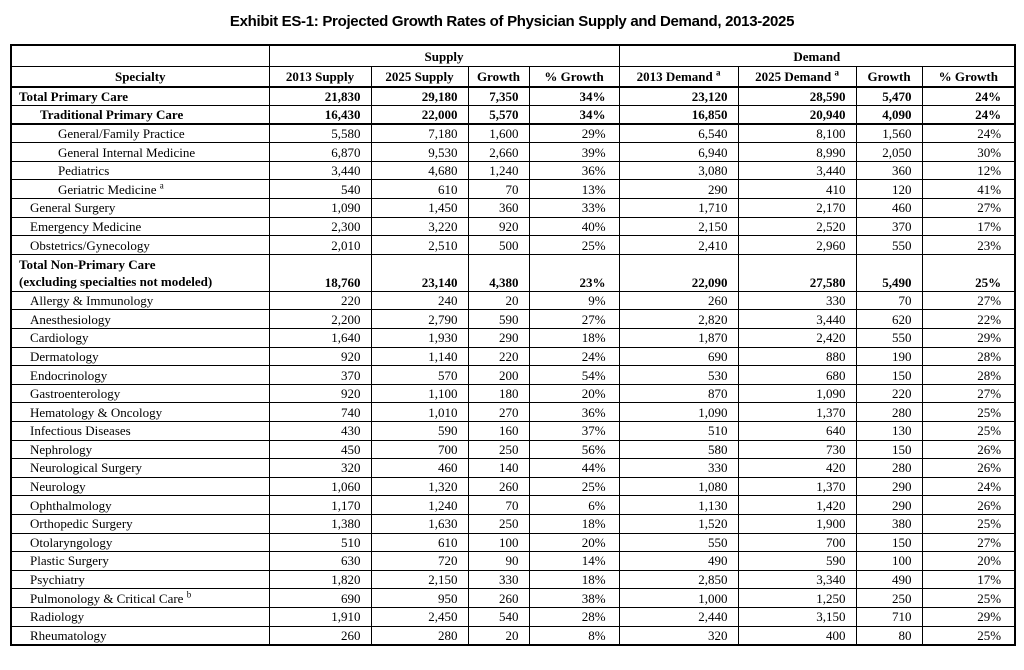  What do you see at coordinates (968, 152) in the screenshot?
I see `value-cell: 30%` at bounding box center [968, 152].